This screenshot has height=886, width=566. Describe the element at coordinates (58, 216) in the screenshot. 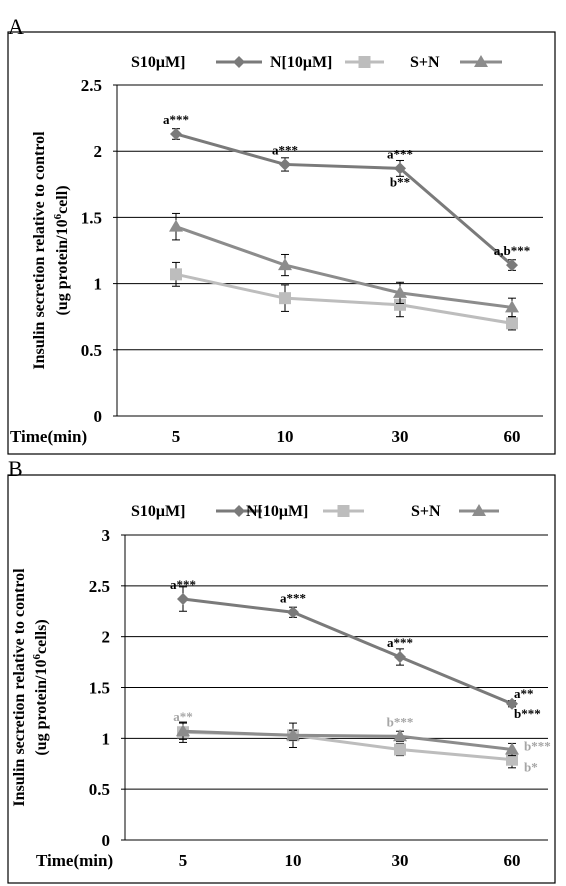

I see `panel-a-ylabel-sup: 6` at that location.